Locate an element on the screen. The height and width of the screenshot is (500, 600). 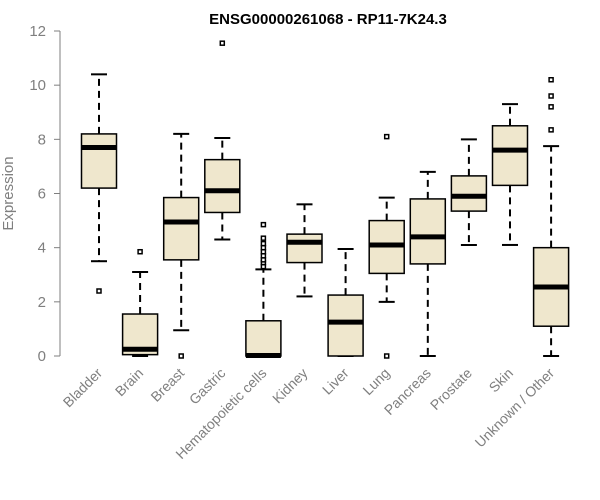
y-tick-label-6: 6 is located at coordinates (42, 194).